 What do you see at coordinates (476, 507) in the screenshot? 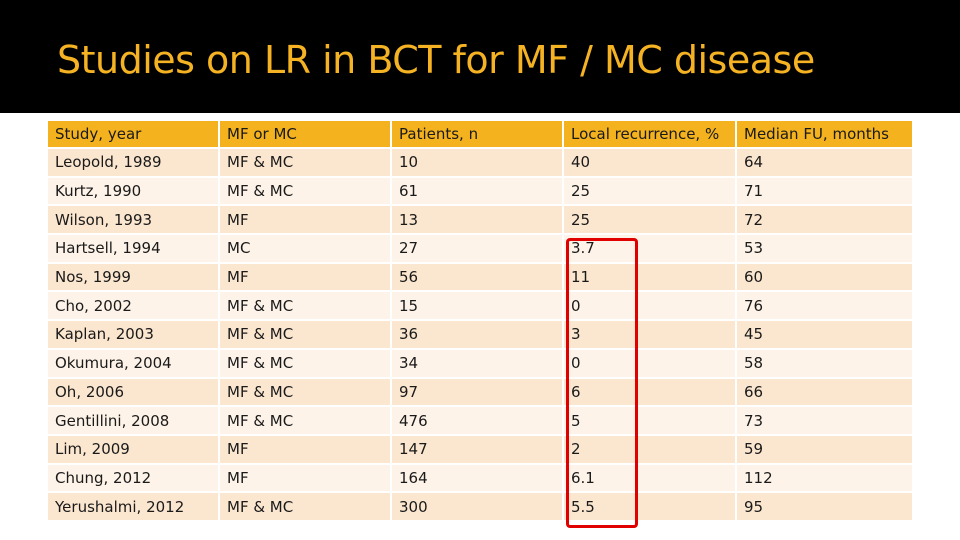
I see `cell-patients: 300` at bounding box center [476, 507].